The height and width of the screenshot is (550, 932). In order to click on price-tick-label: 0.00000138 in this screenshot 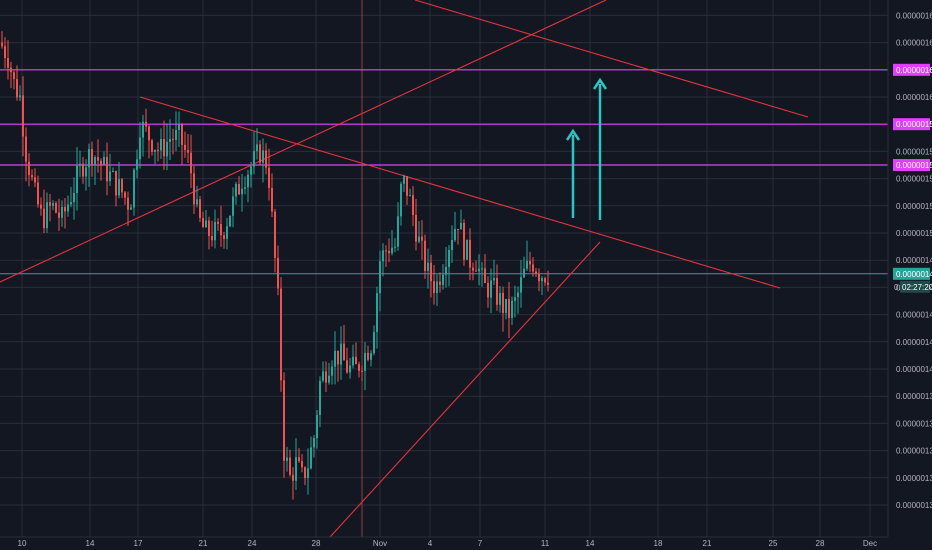, I will do `click(914, 396)`.